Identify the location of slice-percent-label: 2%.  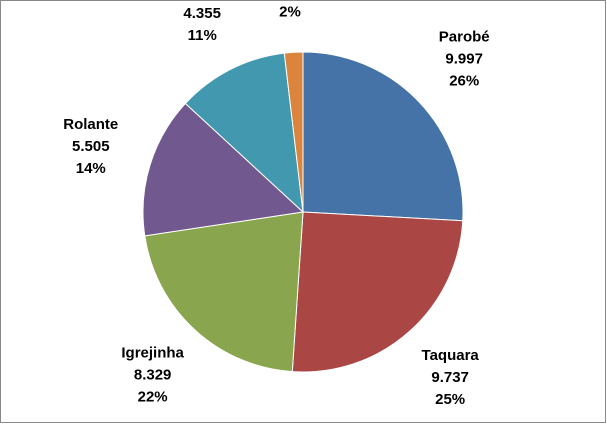
(290, 11).